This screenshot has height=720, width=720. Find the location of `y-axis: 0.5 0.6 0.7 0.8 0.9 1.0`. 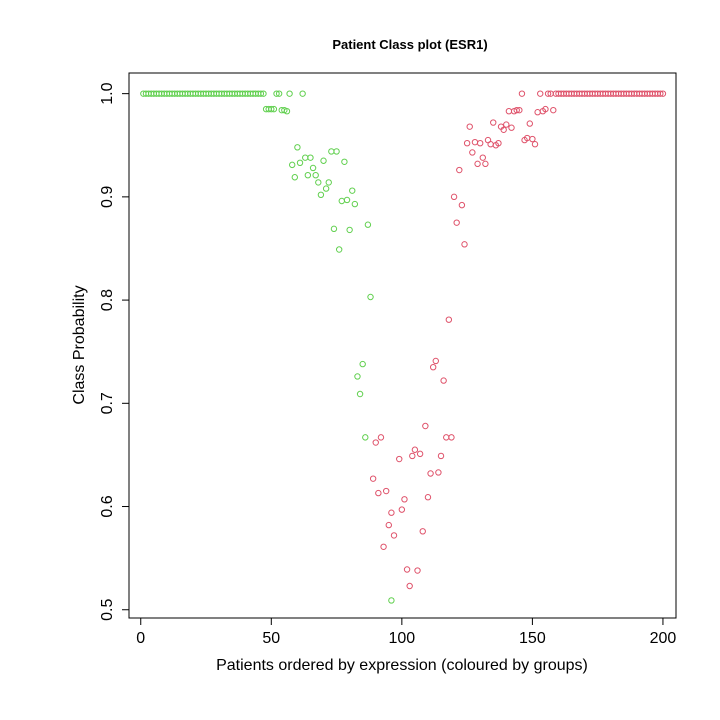

y-axis: 0.5 0.6 0.7 0.8 0.9 1.0 is located at coordinates (114, 351).